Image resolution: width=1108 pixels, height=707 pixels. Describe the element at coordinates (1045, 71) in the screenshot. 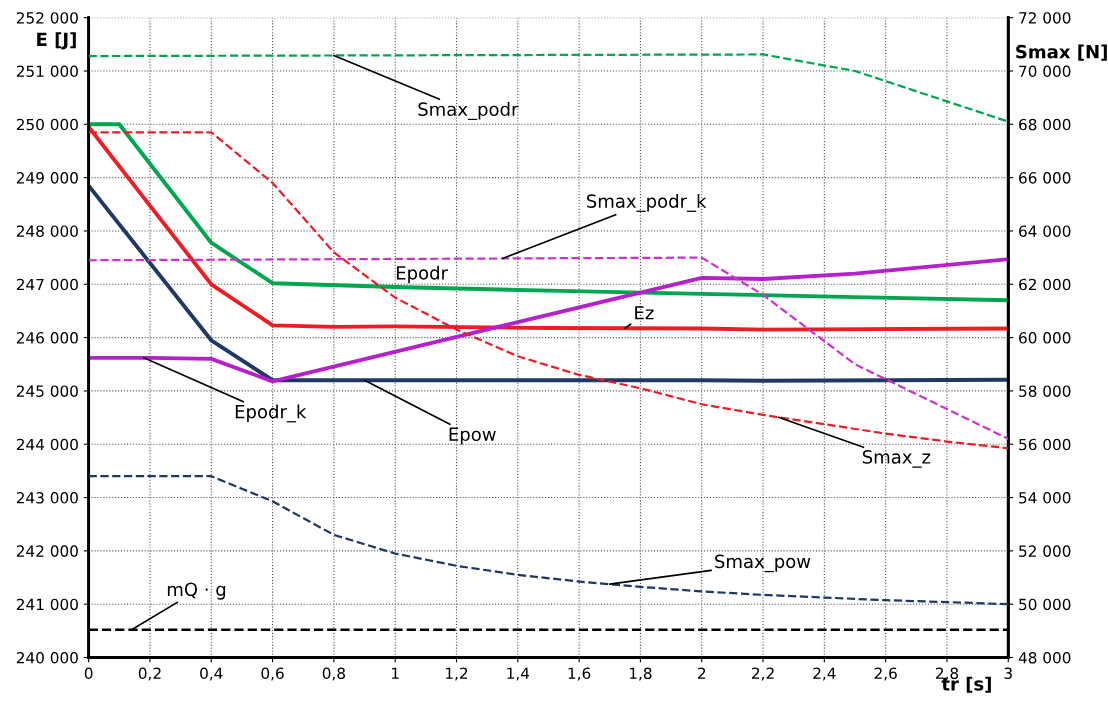

I see `y2-tick-label: 70 000` at that location.